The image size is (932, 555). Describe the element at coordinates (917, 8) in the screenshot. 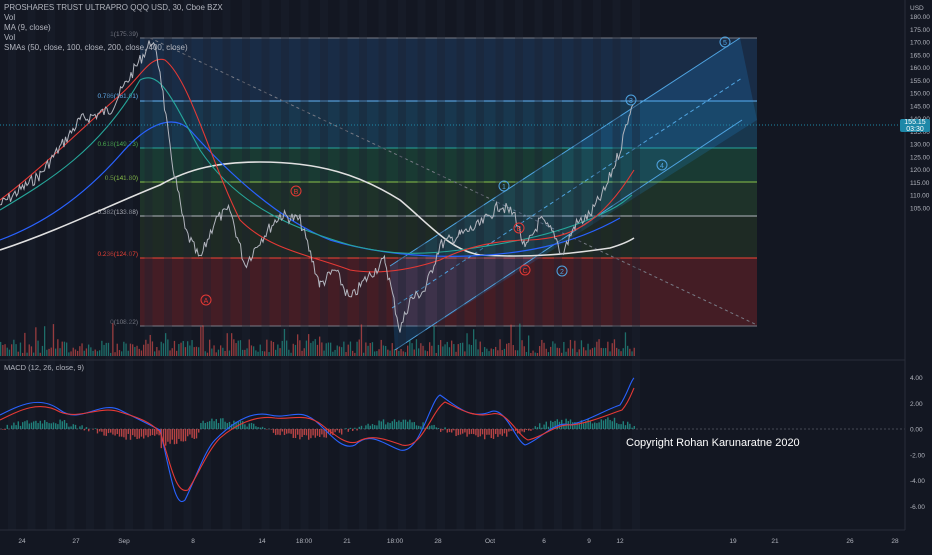

I see `currency-label: USD` at that location.